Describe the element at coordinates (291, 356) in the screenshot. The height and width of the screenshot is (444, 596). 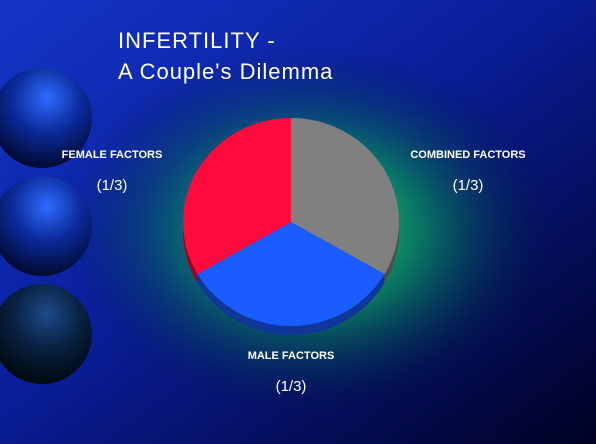
I see `slice-category-label: MALE FACTORS` at that location.